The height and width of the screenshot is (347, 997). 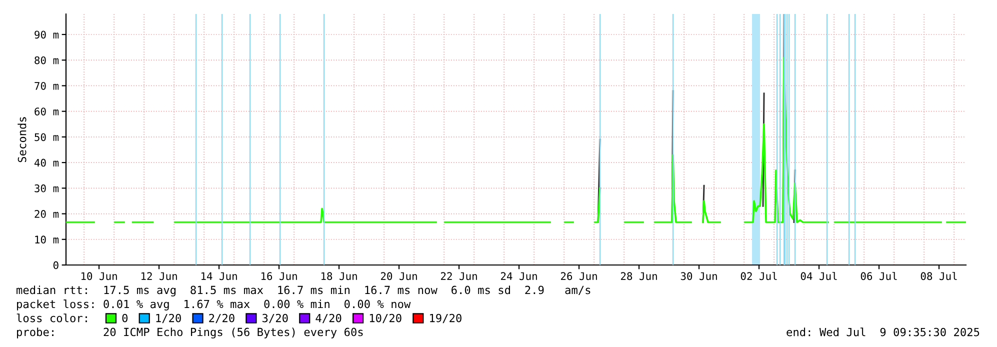 What do you see at coordinates (221, 319) in the screenshot?
I see `legend-label: 2/20` at bounding box center [221, 319].